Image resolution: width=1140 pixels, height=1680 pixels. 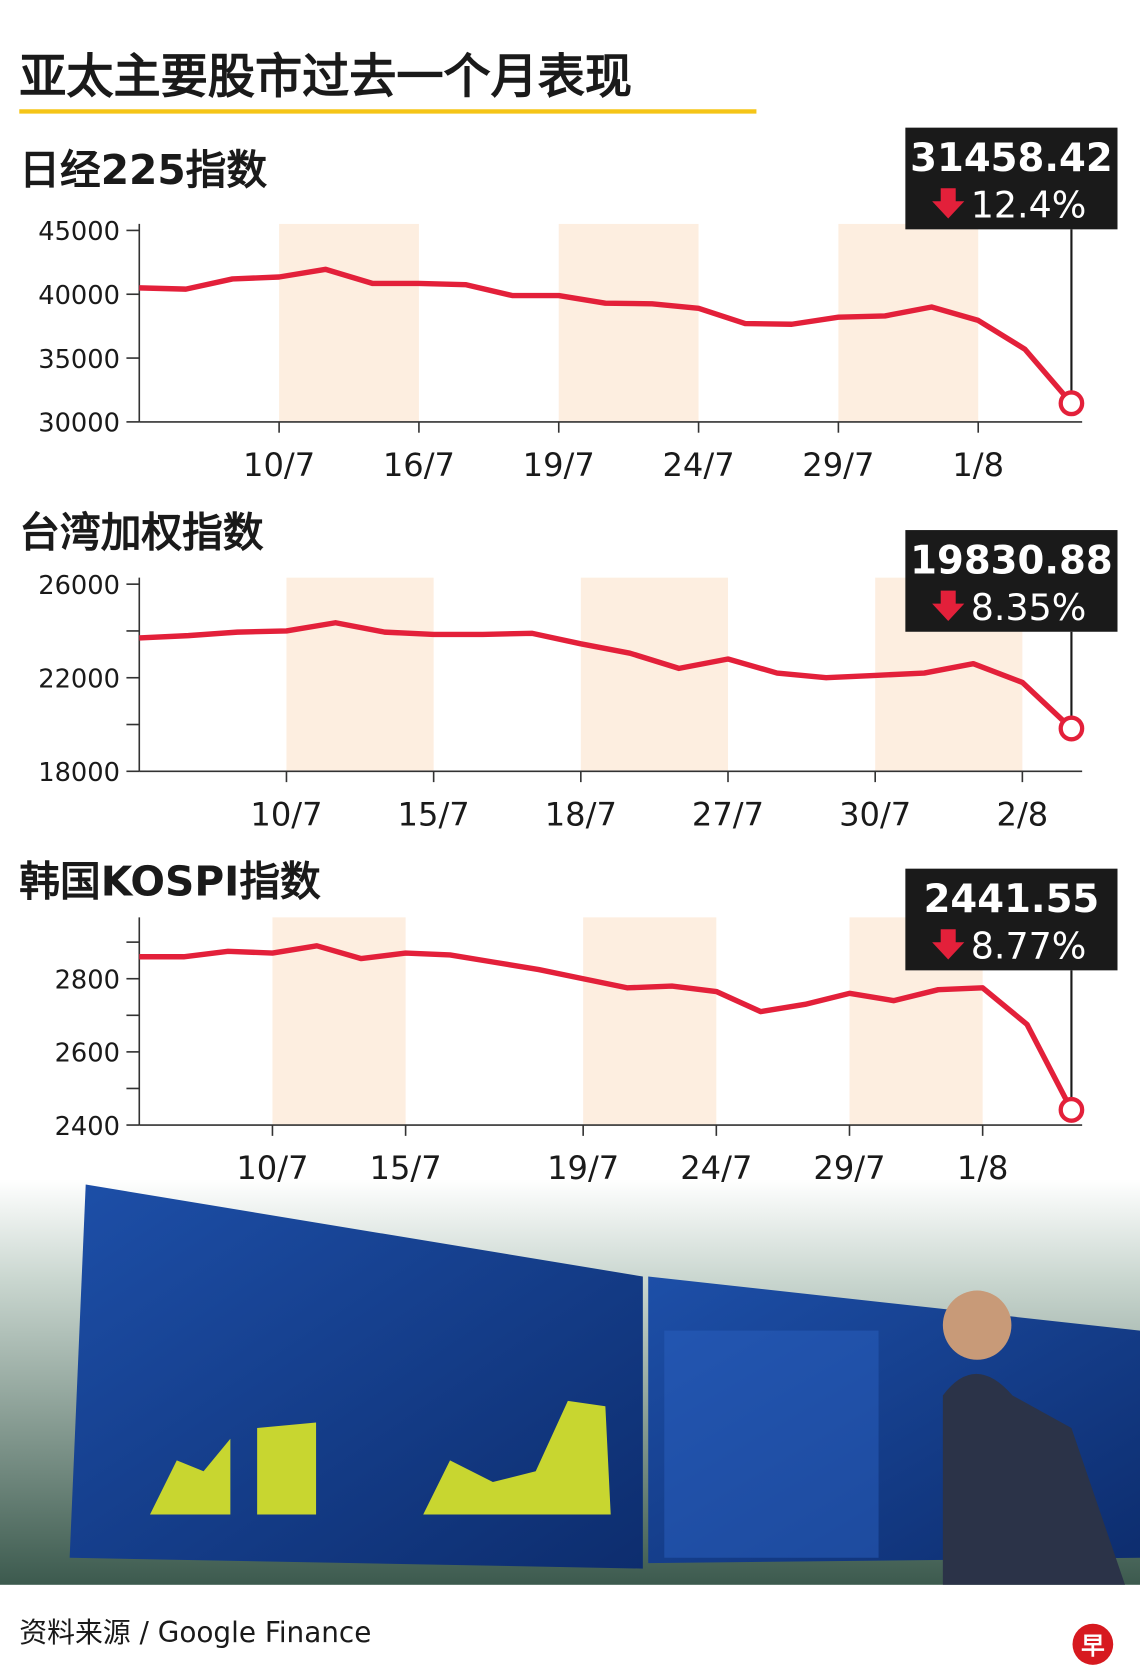 I want to click on logo-badge, so click(x=1093, y=1644).